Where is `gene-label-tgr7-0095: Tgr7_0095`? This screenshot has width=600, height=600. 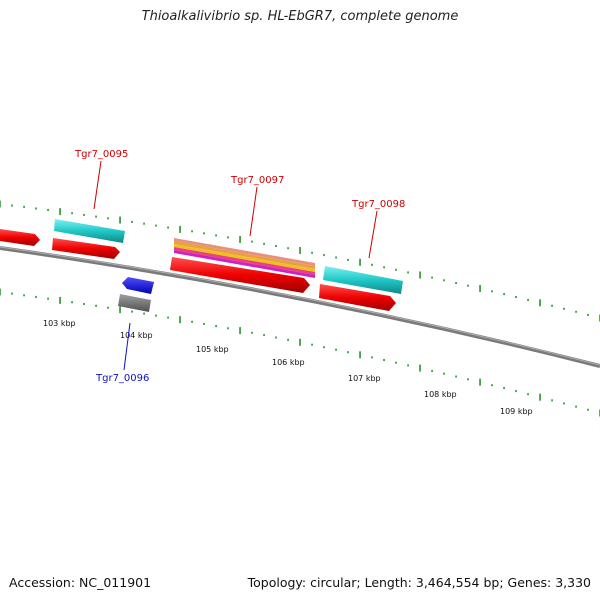 gene-label-tgr7-0095: Tgr7_0095 is located at coordinates (101, 154).